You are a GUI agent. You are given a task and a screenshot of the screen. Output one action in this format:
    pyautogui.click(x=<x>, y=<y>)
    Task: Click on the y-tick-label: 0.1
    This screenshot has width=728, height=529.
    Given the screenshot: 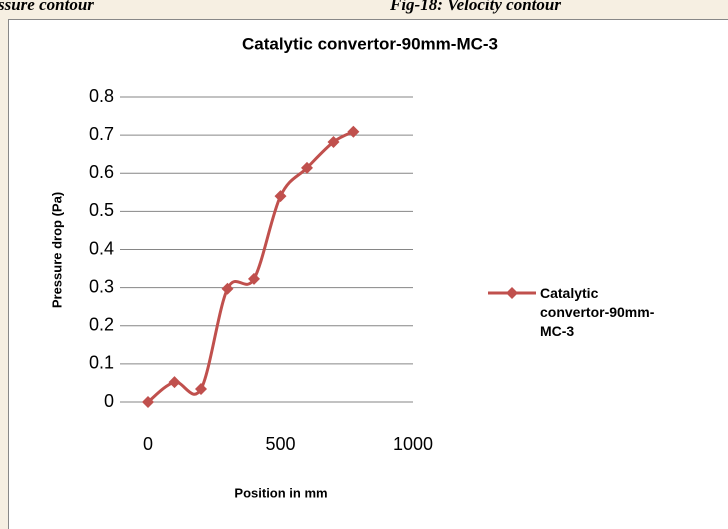 What is the action you would take?
    pyautogui.click(x=101, y=363)
    